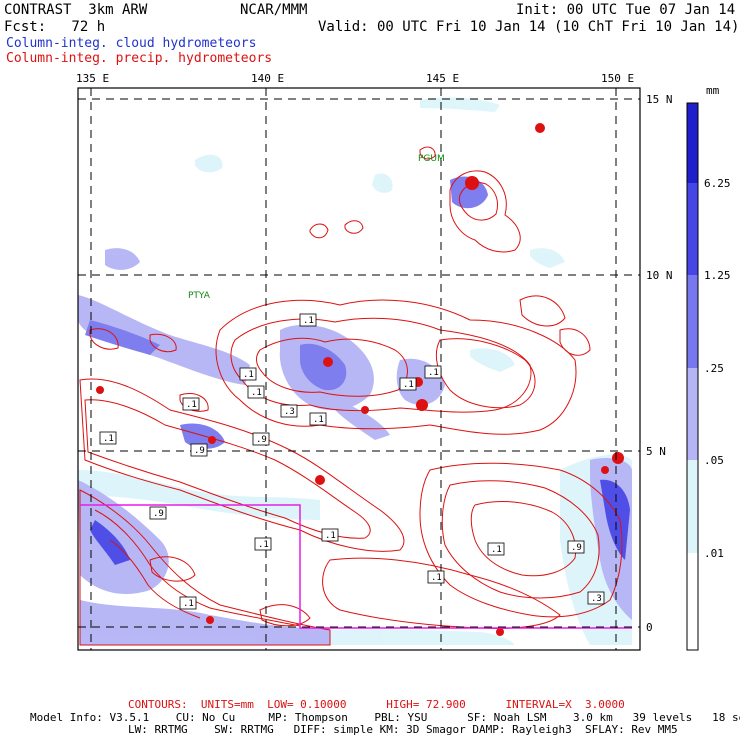 Image resolution: width=740 pixels, height=740 pixels. What do you see at coordinates (659, 275) in the screenshot?
I see `svg-text: 10 N` at bounding box center [659, 275].